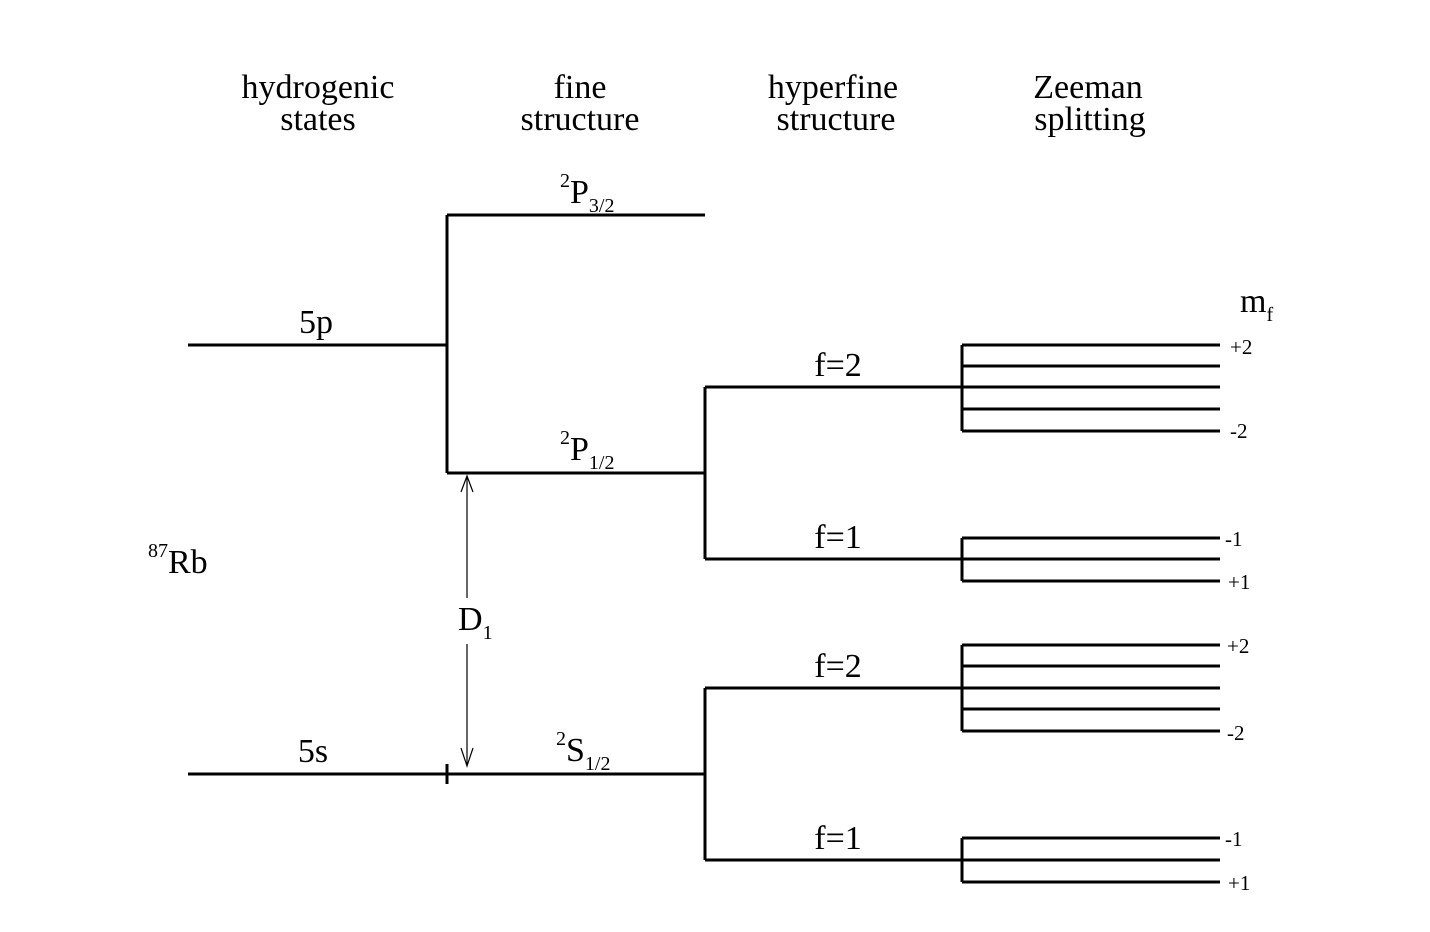 The width and height of the screenshot is (1430, 932). I want to click on label-d1: D1, so click(475, 622).